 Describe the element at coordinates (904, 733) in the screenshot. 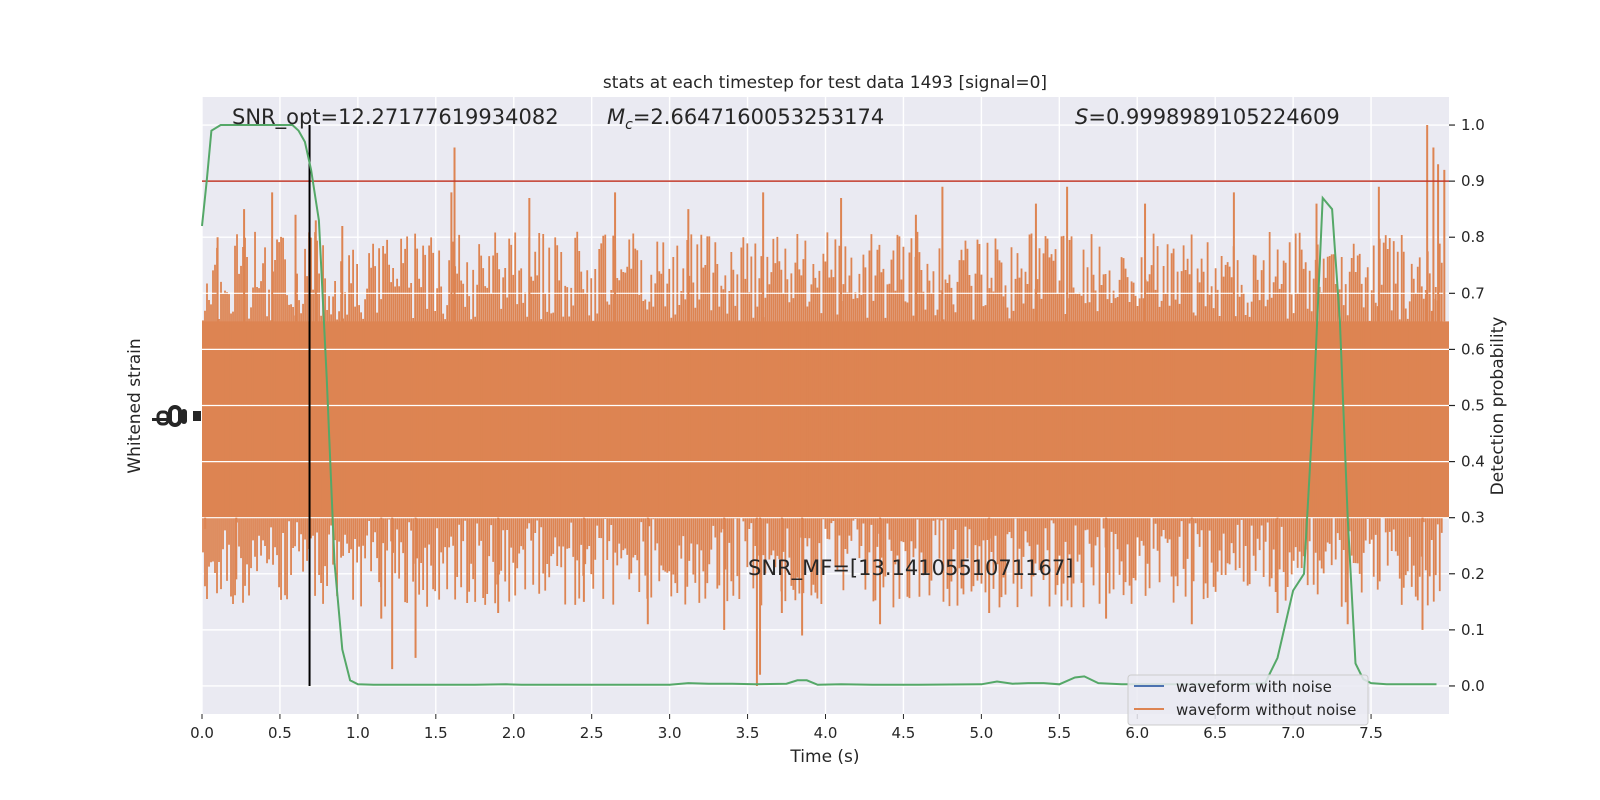

I see `x-tick-label: 4.5` at that location.